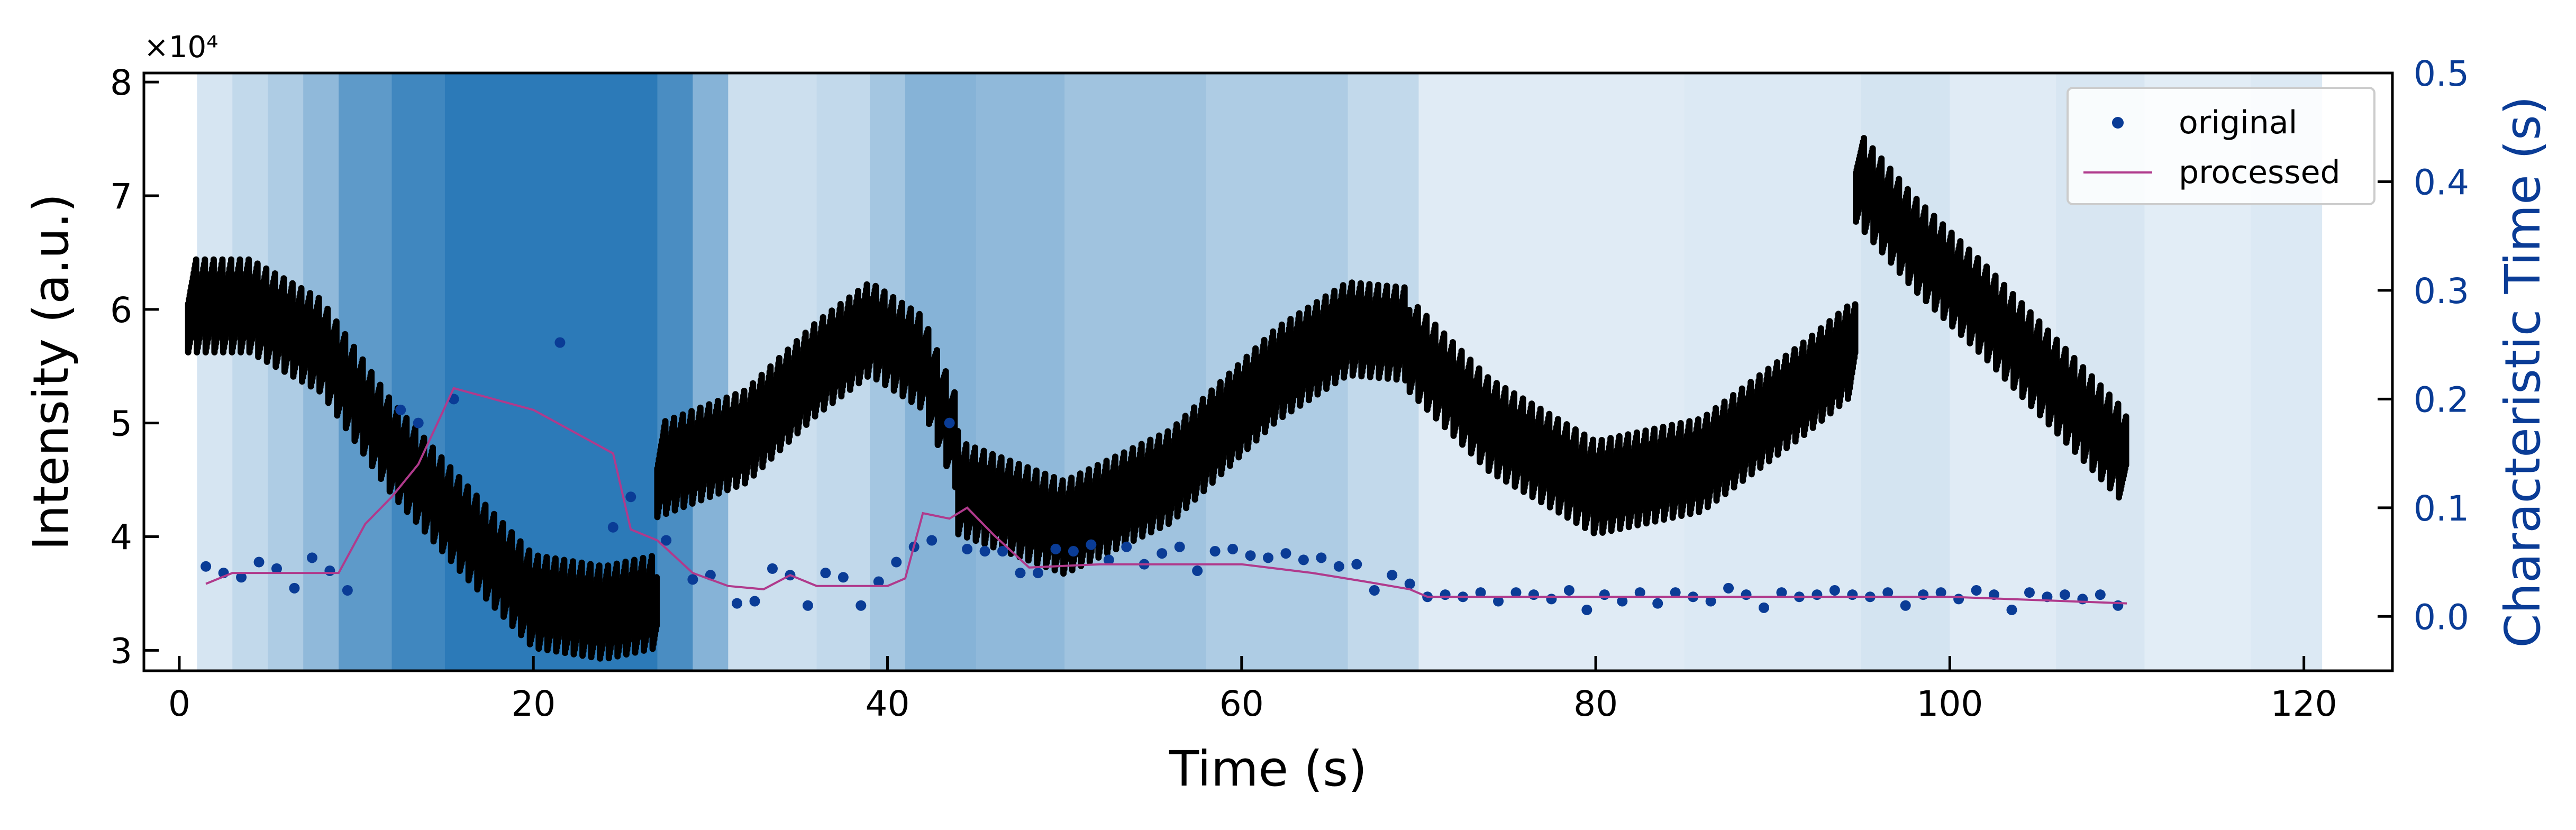  I want to click on legend: original processed, so click(2221, 146).